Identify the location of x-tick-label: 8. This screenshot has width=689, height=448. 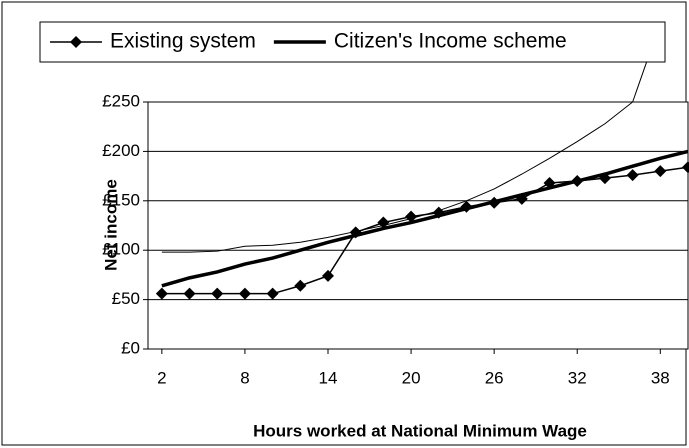
(244, 377).